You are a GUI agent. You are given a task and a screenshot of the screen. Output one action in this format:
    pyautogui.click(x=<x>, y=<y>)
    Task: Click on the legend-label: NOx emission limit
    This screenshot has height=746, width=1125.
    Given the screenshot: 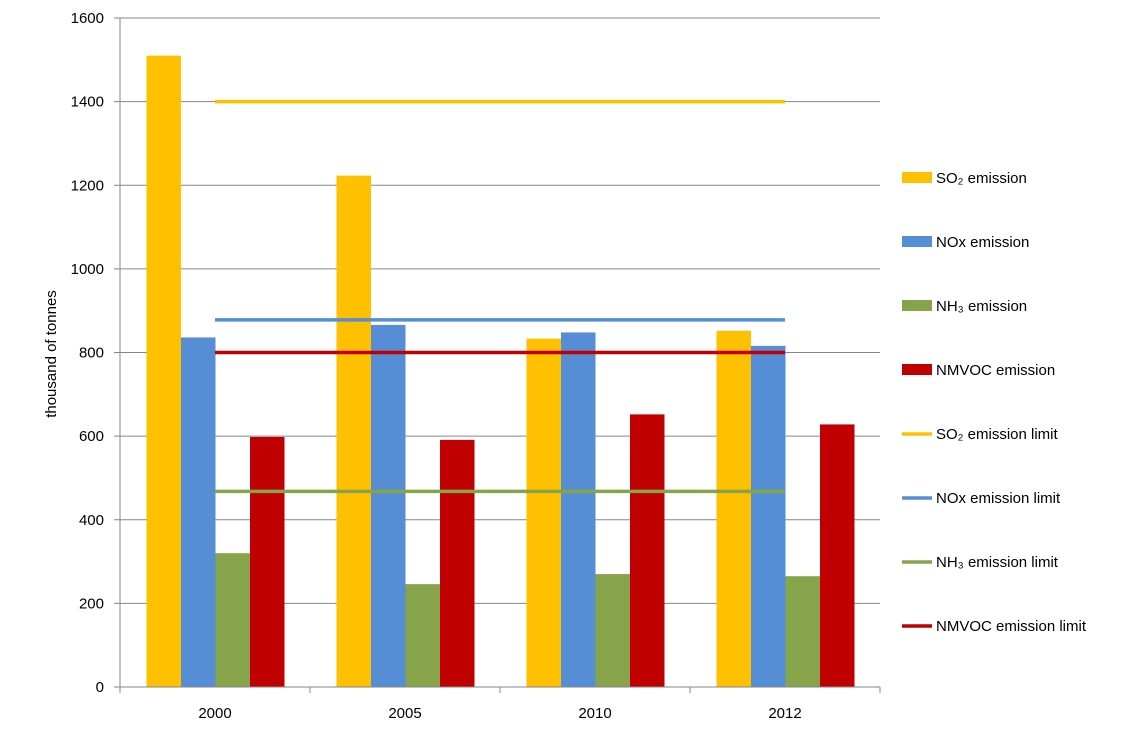 What is the action you would take?
    pyautogui.click(x=998, y=498)
    